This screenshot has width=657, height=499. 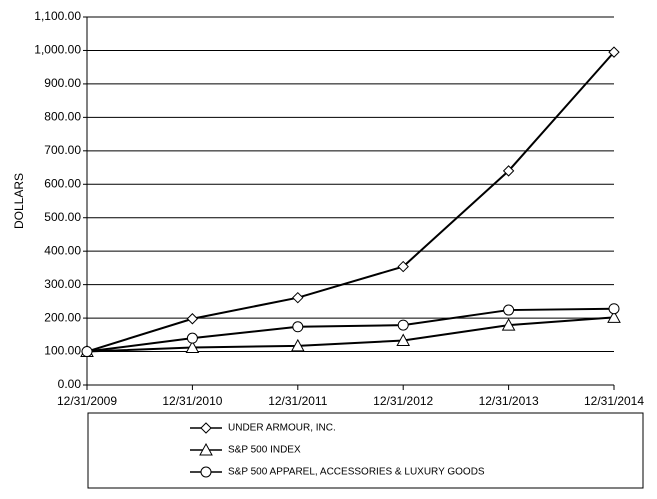 I want to click on y-tick-label: 0.00, so click(x=70, y=384).